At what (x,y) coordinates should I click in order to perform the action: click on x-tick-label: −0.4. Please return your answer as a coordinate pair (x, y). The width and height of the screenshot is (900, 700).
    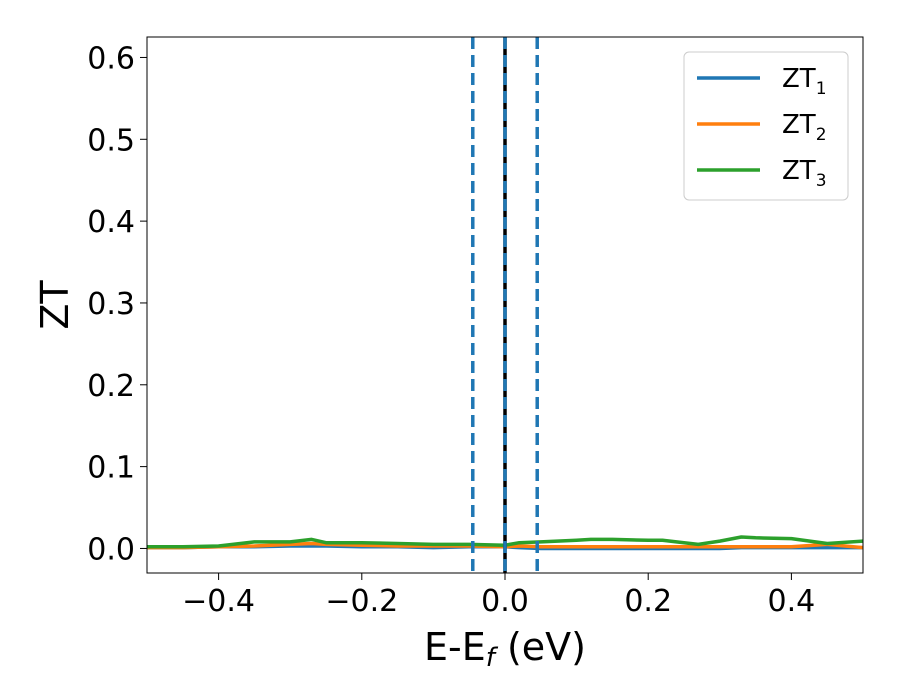
    Looking at the image, I should click on (218, 601).